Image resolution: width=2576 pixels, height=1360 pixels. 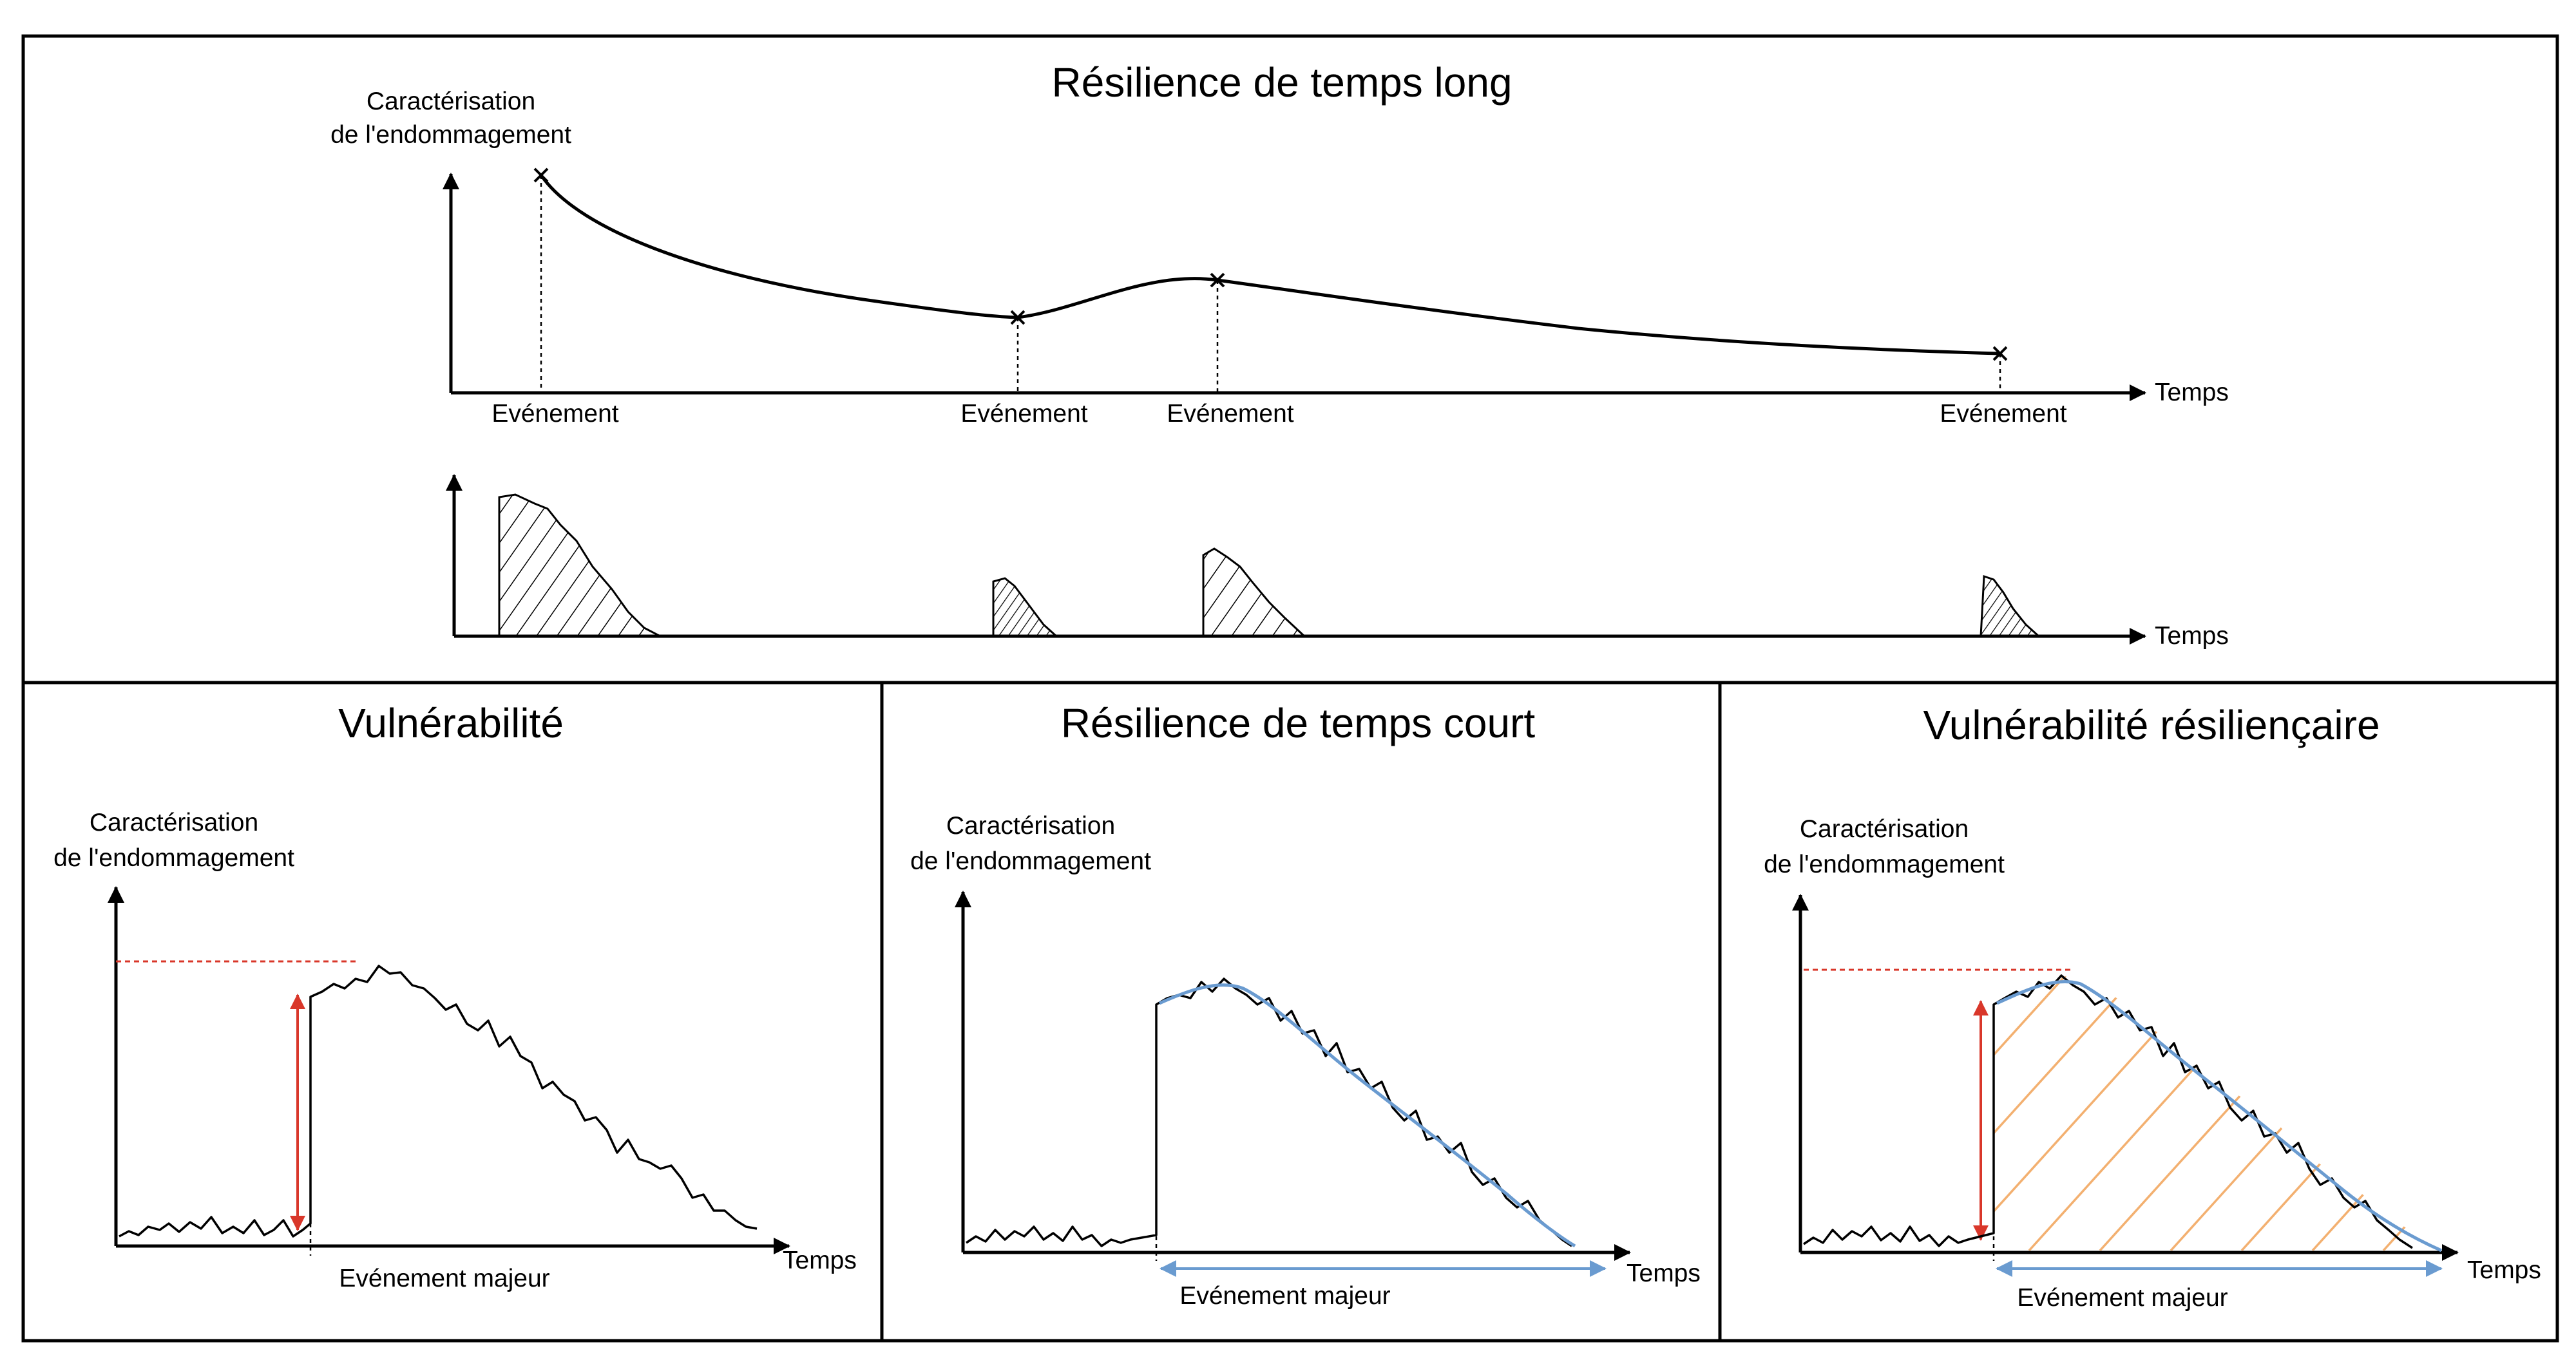 I want to click on top-lower-xlabel: Temps, so click(x=2192, y=636).